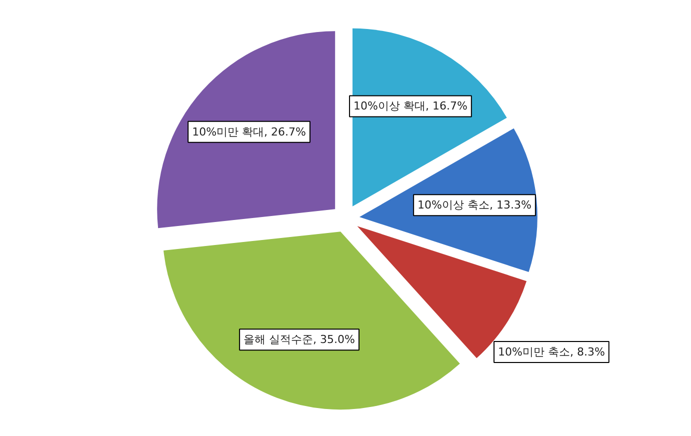  What do you see at coordinates (249, 131) in the screenshot?
I see `slice-label: 10%미만 확대, 26.7%` at bounding box center [249, 131].